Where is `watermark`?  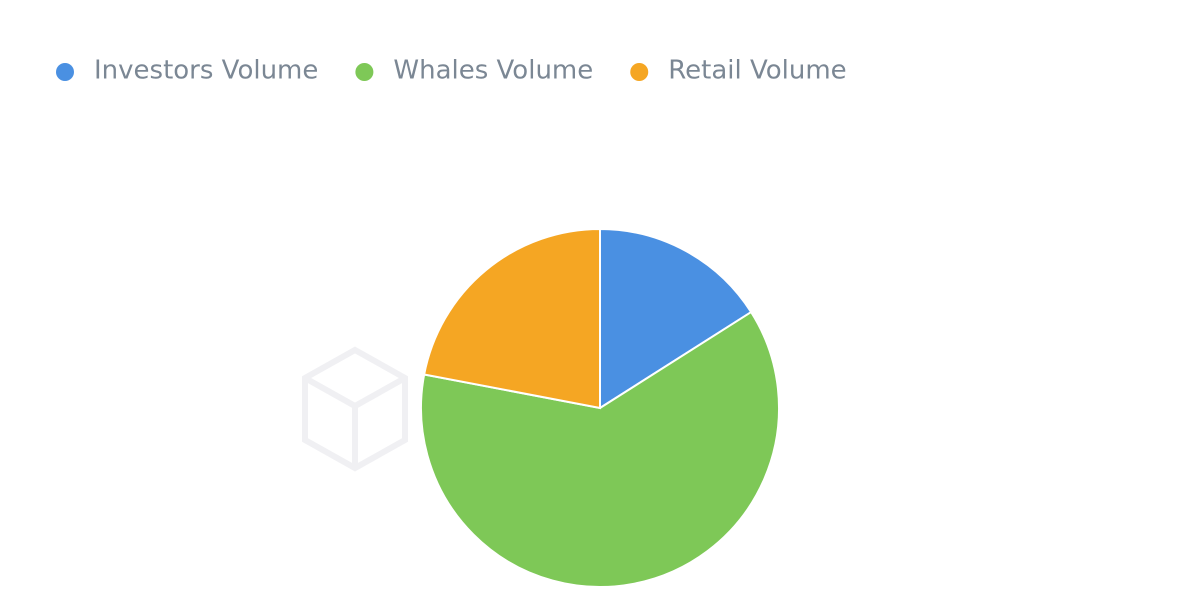 watermark is located at coordinates (355, 409).